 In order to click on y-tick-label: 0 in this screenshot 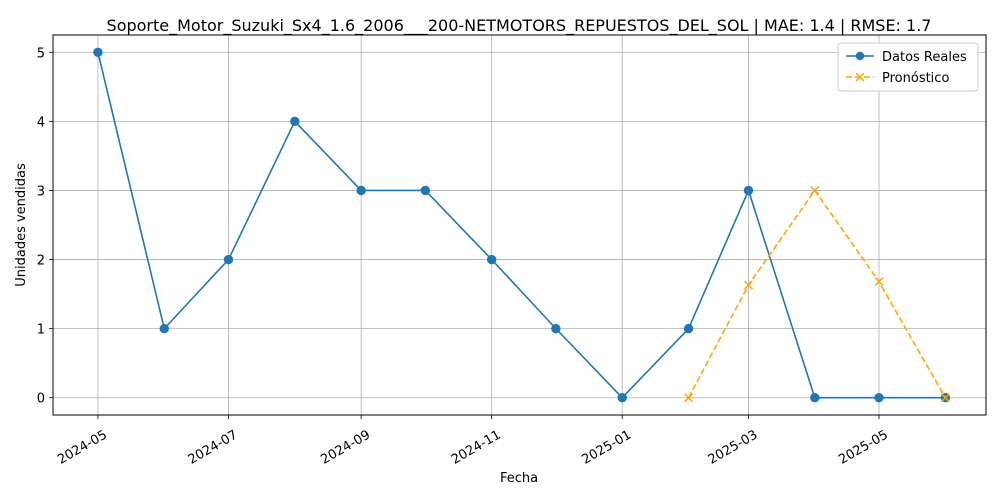, I will do `click(41, 399)`.